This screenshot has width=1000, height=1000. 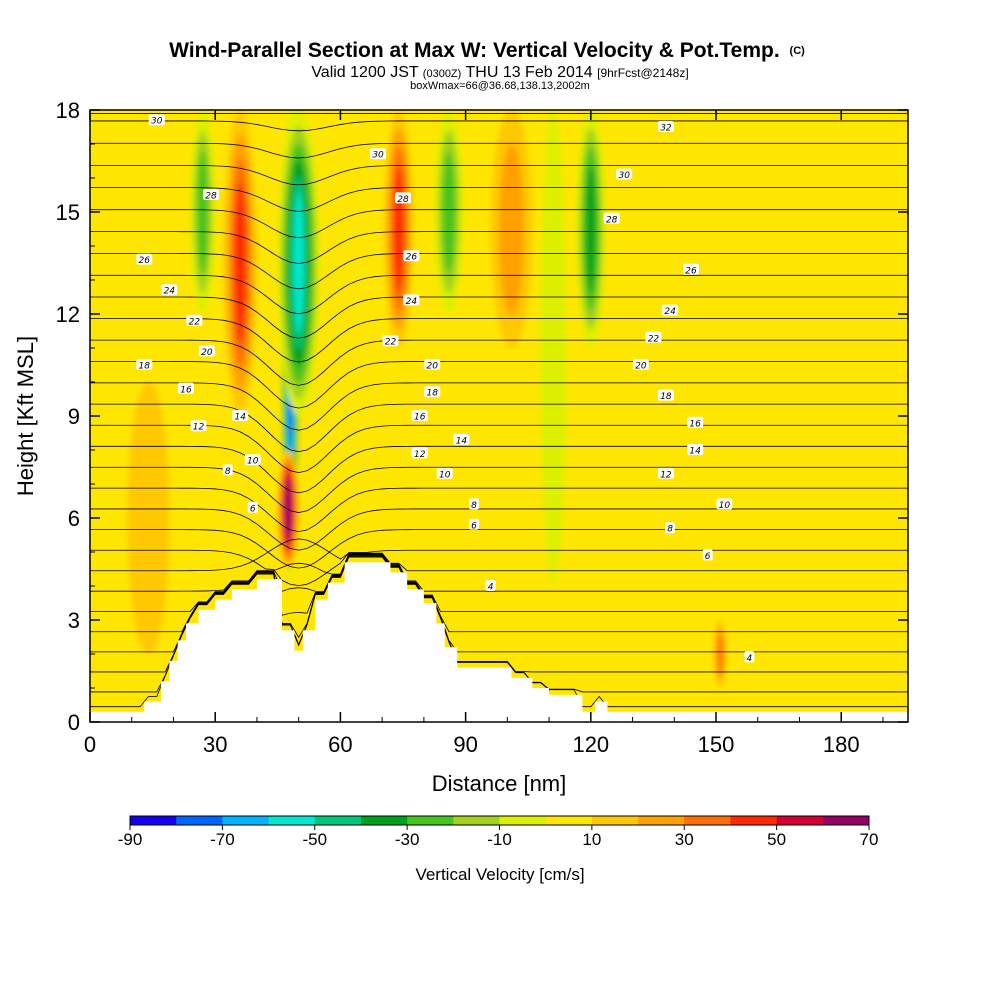 I want to click on x-tick-label: 180, so click(x=841, y=744).